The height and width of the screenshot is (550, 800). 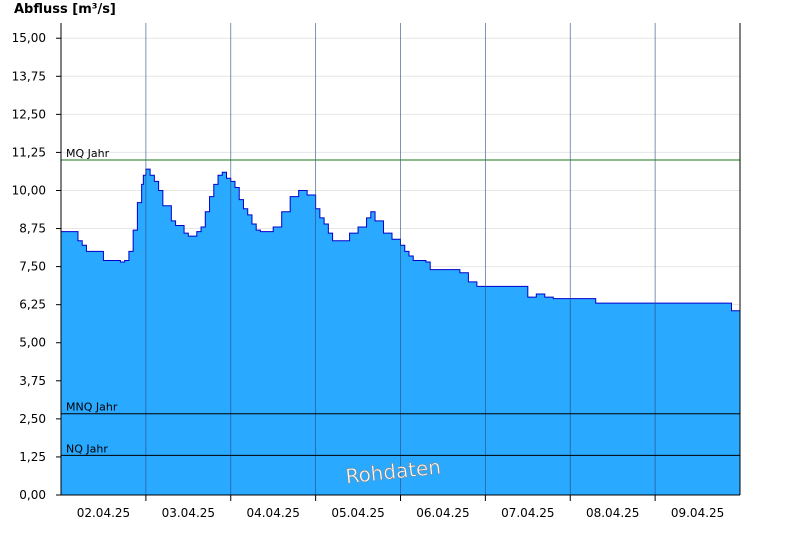 What do you see at coordinates (188, 513) in the screenshot?
I see `x-tick-label: 03.04.25` at bounding box center [188, 513].